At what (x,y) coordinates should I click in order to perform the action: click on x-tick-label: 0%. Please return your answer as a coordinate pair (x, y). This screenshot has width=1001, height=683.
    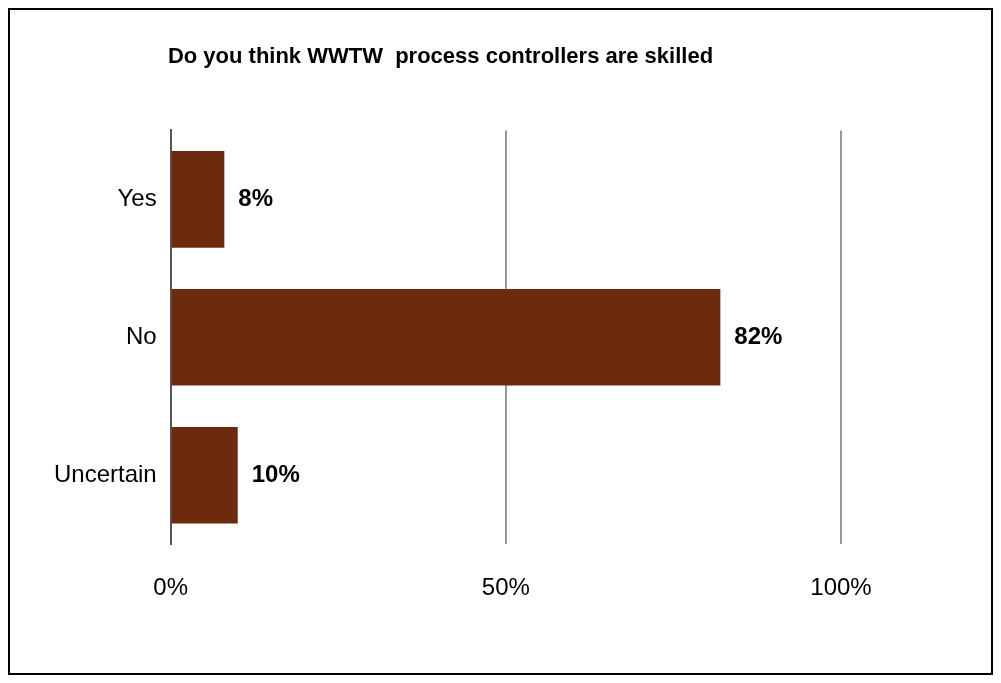
    Looking at the image, I should click on (171, 587).